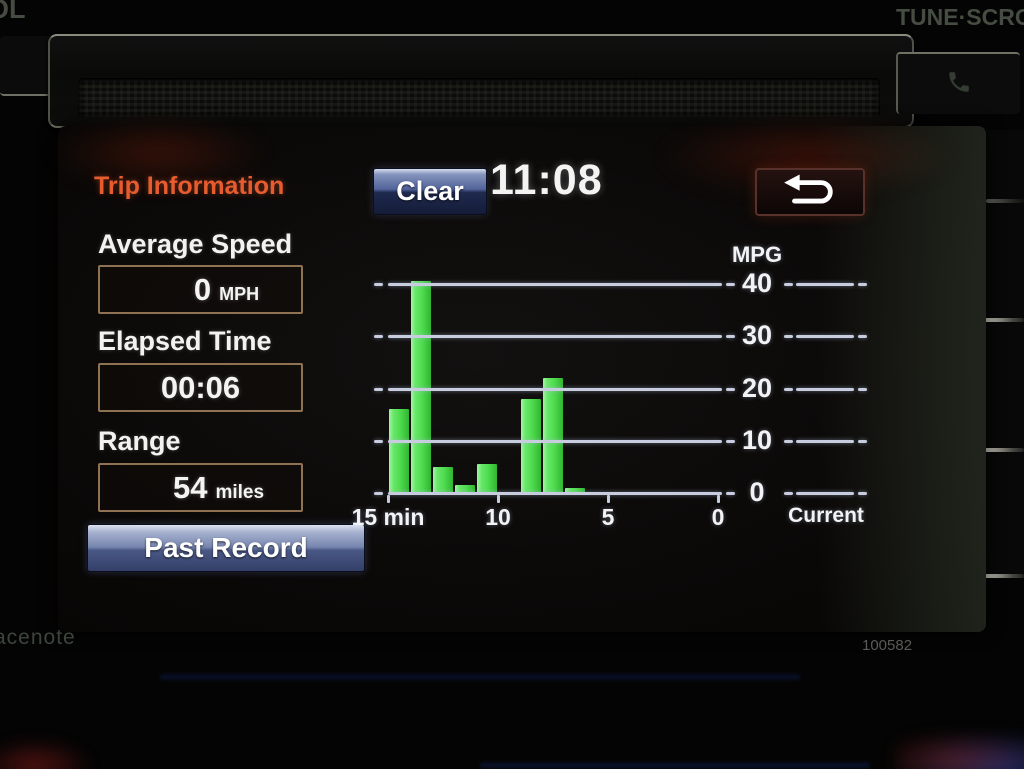 This screenshot has height=769, width=1024. What do you see at coordinates (757, 335) in the screenshot?
I see `y-axis-tick-label: 30` at bounding box center [757, 335].